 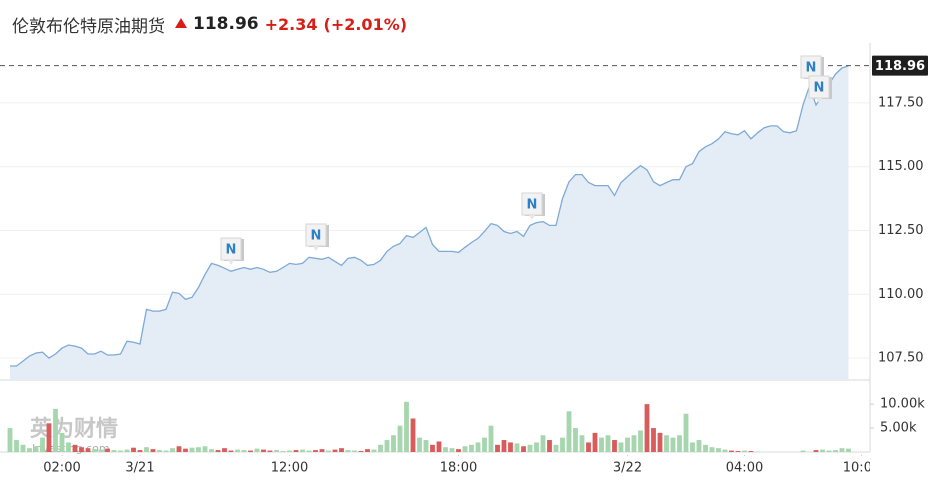 I want to click on y-tick-label: 115.00, so click(x=901, y=166).